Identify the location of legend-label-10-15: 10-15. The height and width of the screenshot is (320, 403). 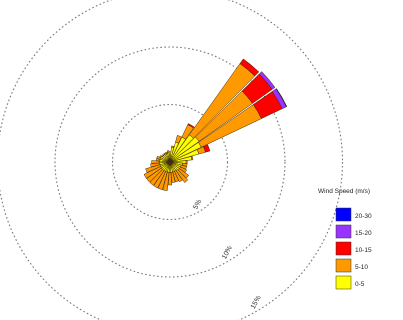
(363, 250).